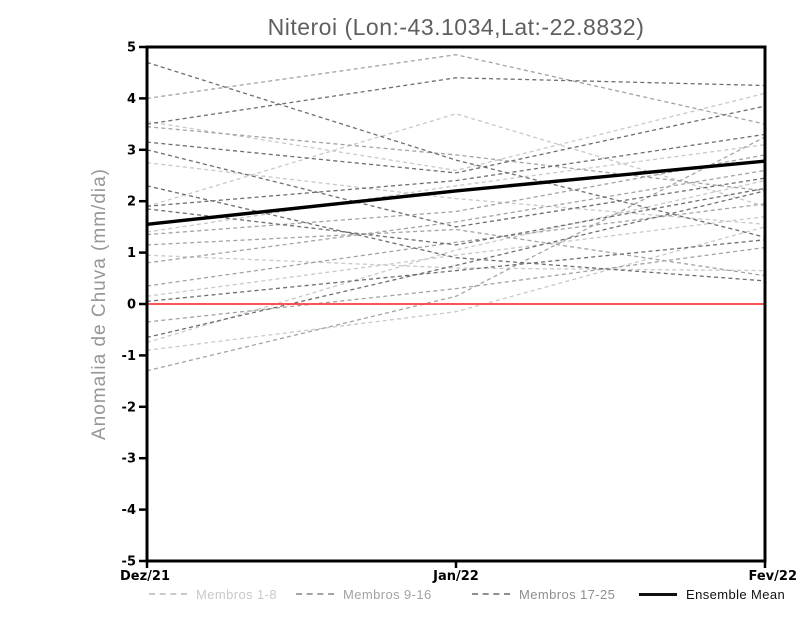  I want to click on legend-item-membros-1-8: Membros 1-8, so click(213, 594).